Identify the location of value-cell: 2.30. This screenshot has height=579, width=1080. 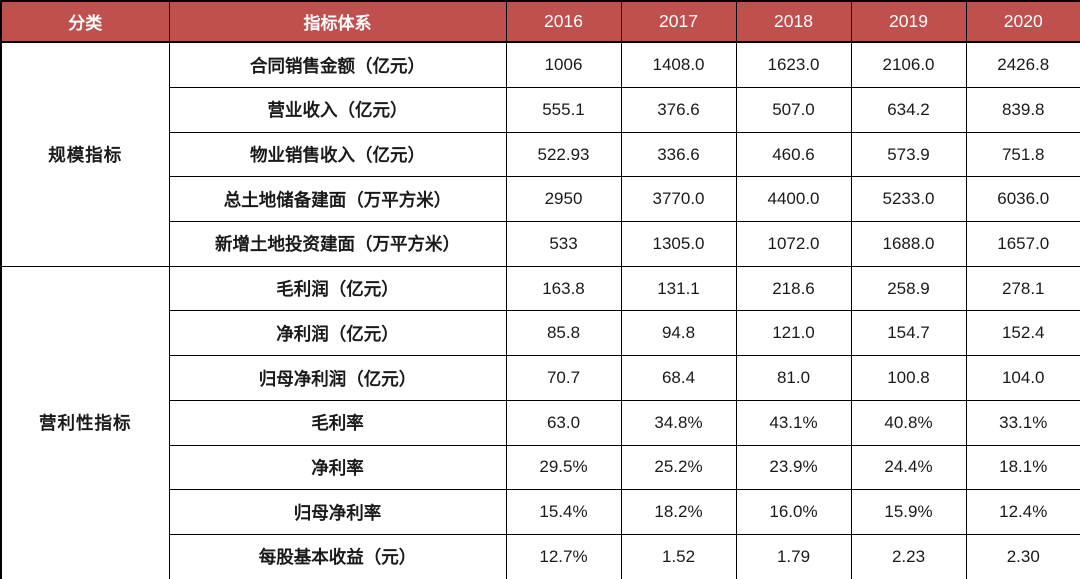
(1022, 556).